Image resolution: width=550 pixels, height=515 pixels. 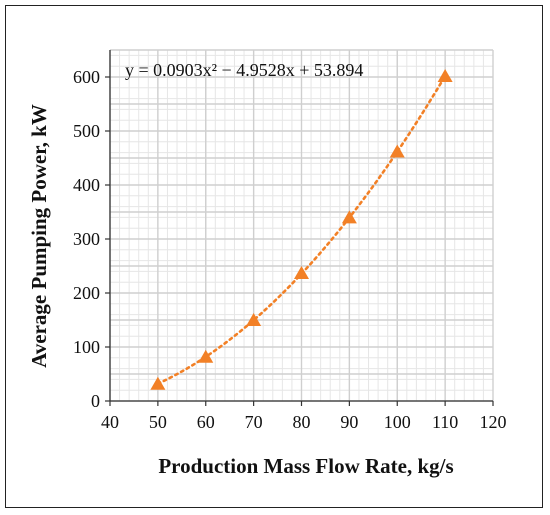 I want to click on y-axis-title: Average Pumping Power, kW, so click(x=39, y=236).